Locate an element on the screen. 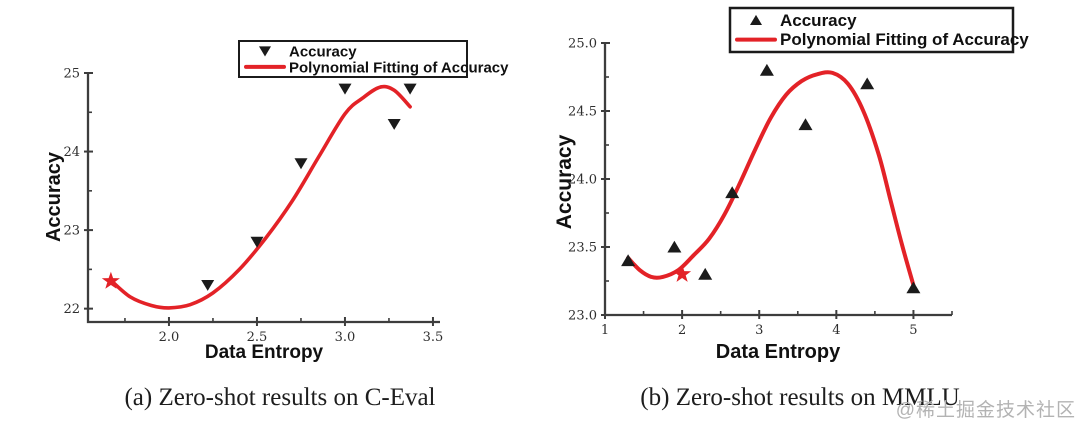 The width and height of the screenshot is (1080, 434). caption-c-eval: (a) Zero-shot results on C-Eval is located at coordinates (280, 397).